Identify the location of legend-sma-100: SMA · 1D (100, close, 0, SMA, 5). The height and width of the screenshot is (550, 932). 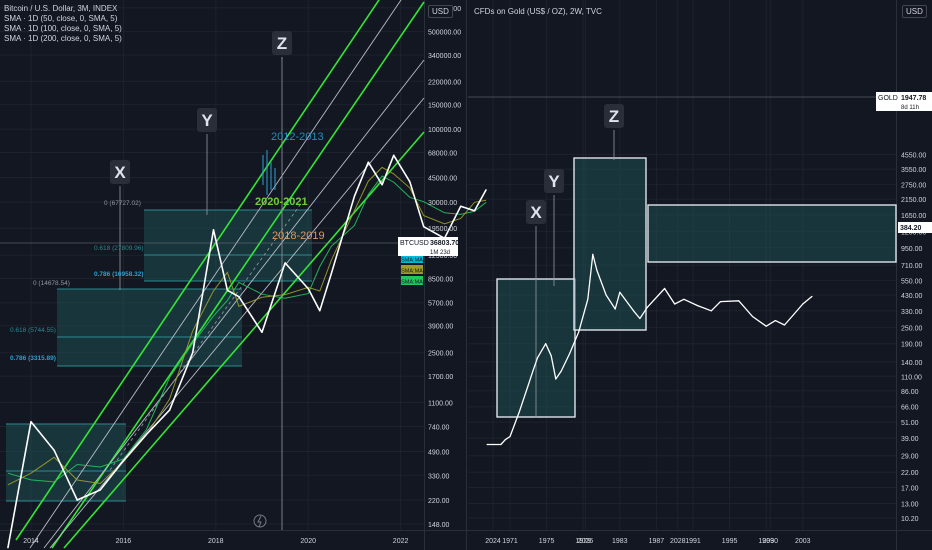
(63, 28).